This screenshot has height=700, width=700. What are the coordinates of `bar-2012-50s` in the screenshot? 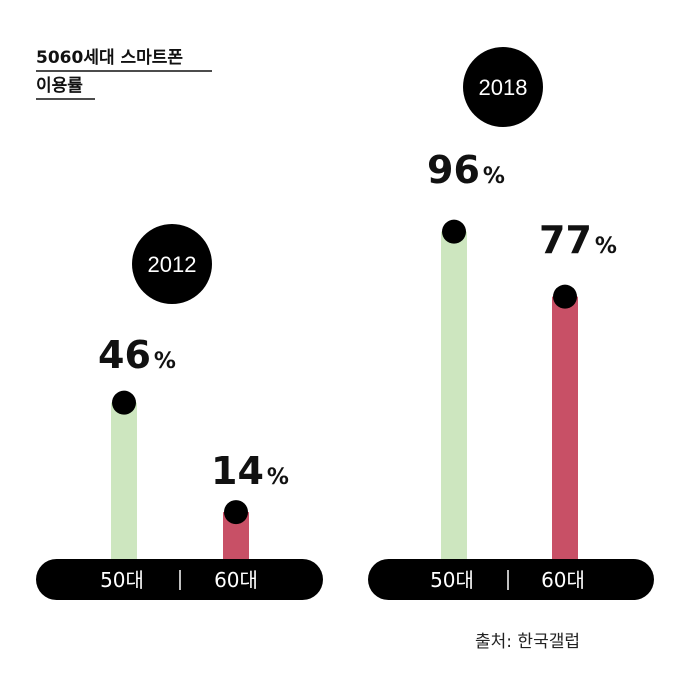 It's located at (124, 481).